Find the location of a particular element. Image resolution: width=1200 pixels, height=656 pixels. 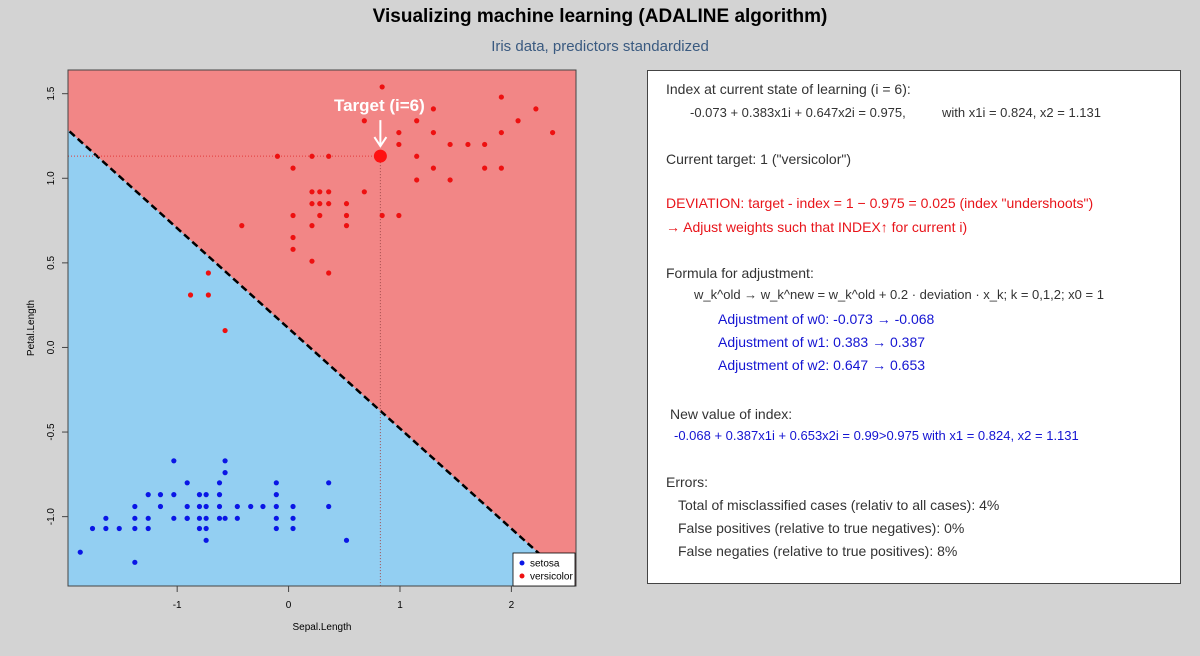

legend: setosa versicolor is located at coordinates (544, 569).